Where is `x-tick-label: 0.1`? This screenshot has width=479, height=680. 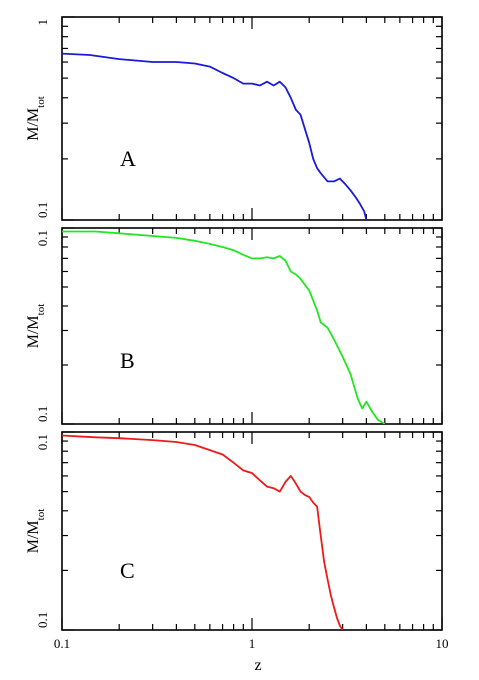
x-tick-label: 0.1 is located at coordinates (62, 643).